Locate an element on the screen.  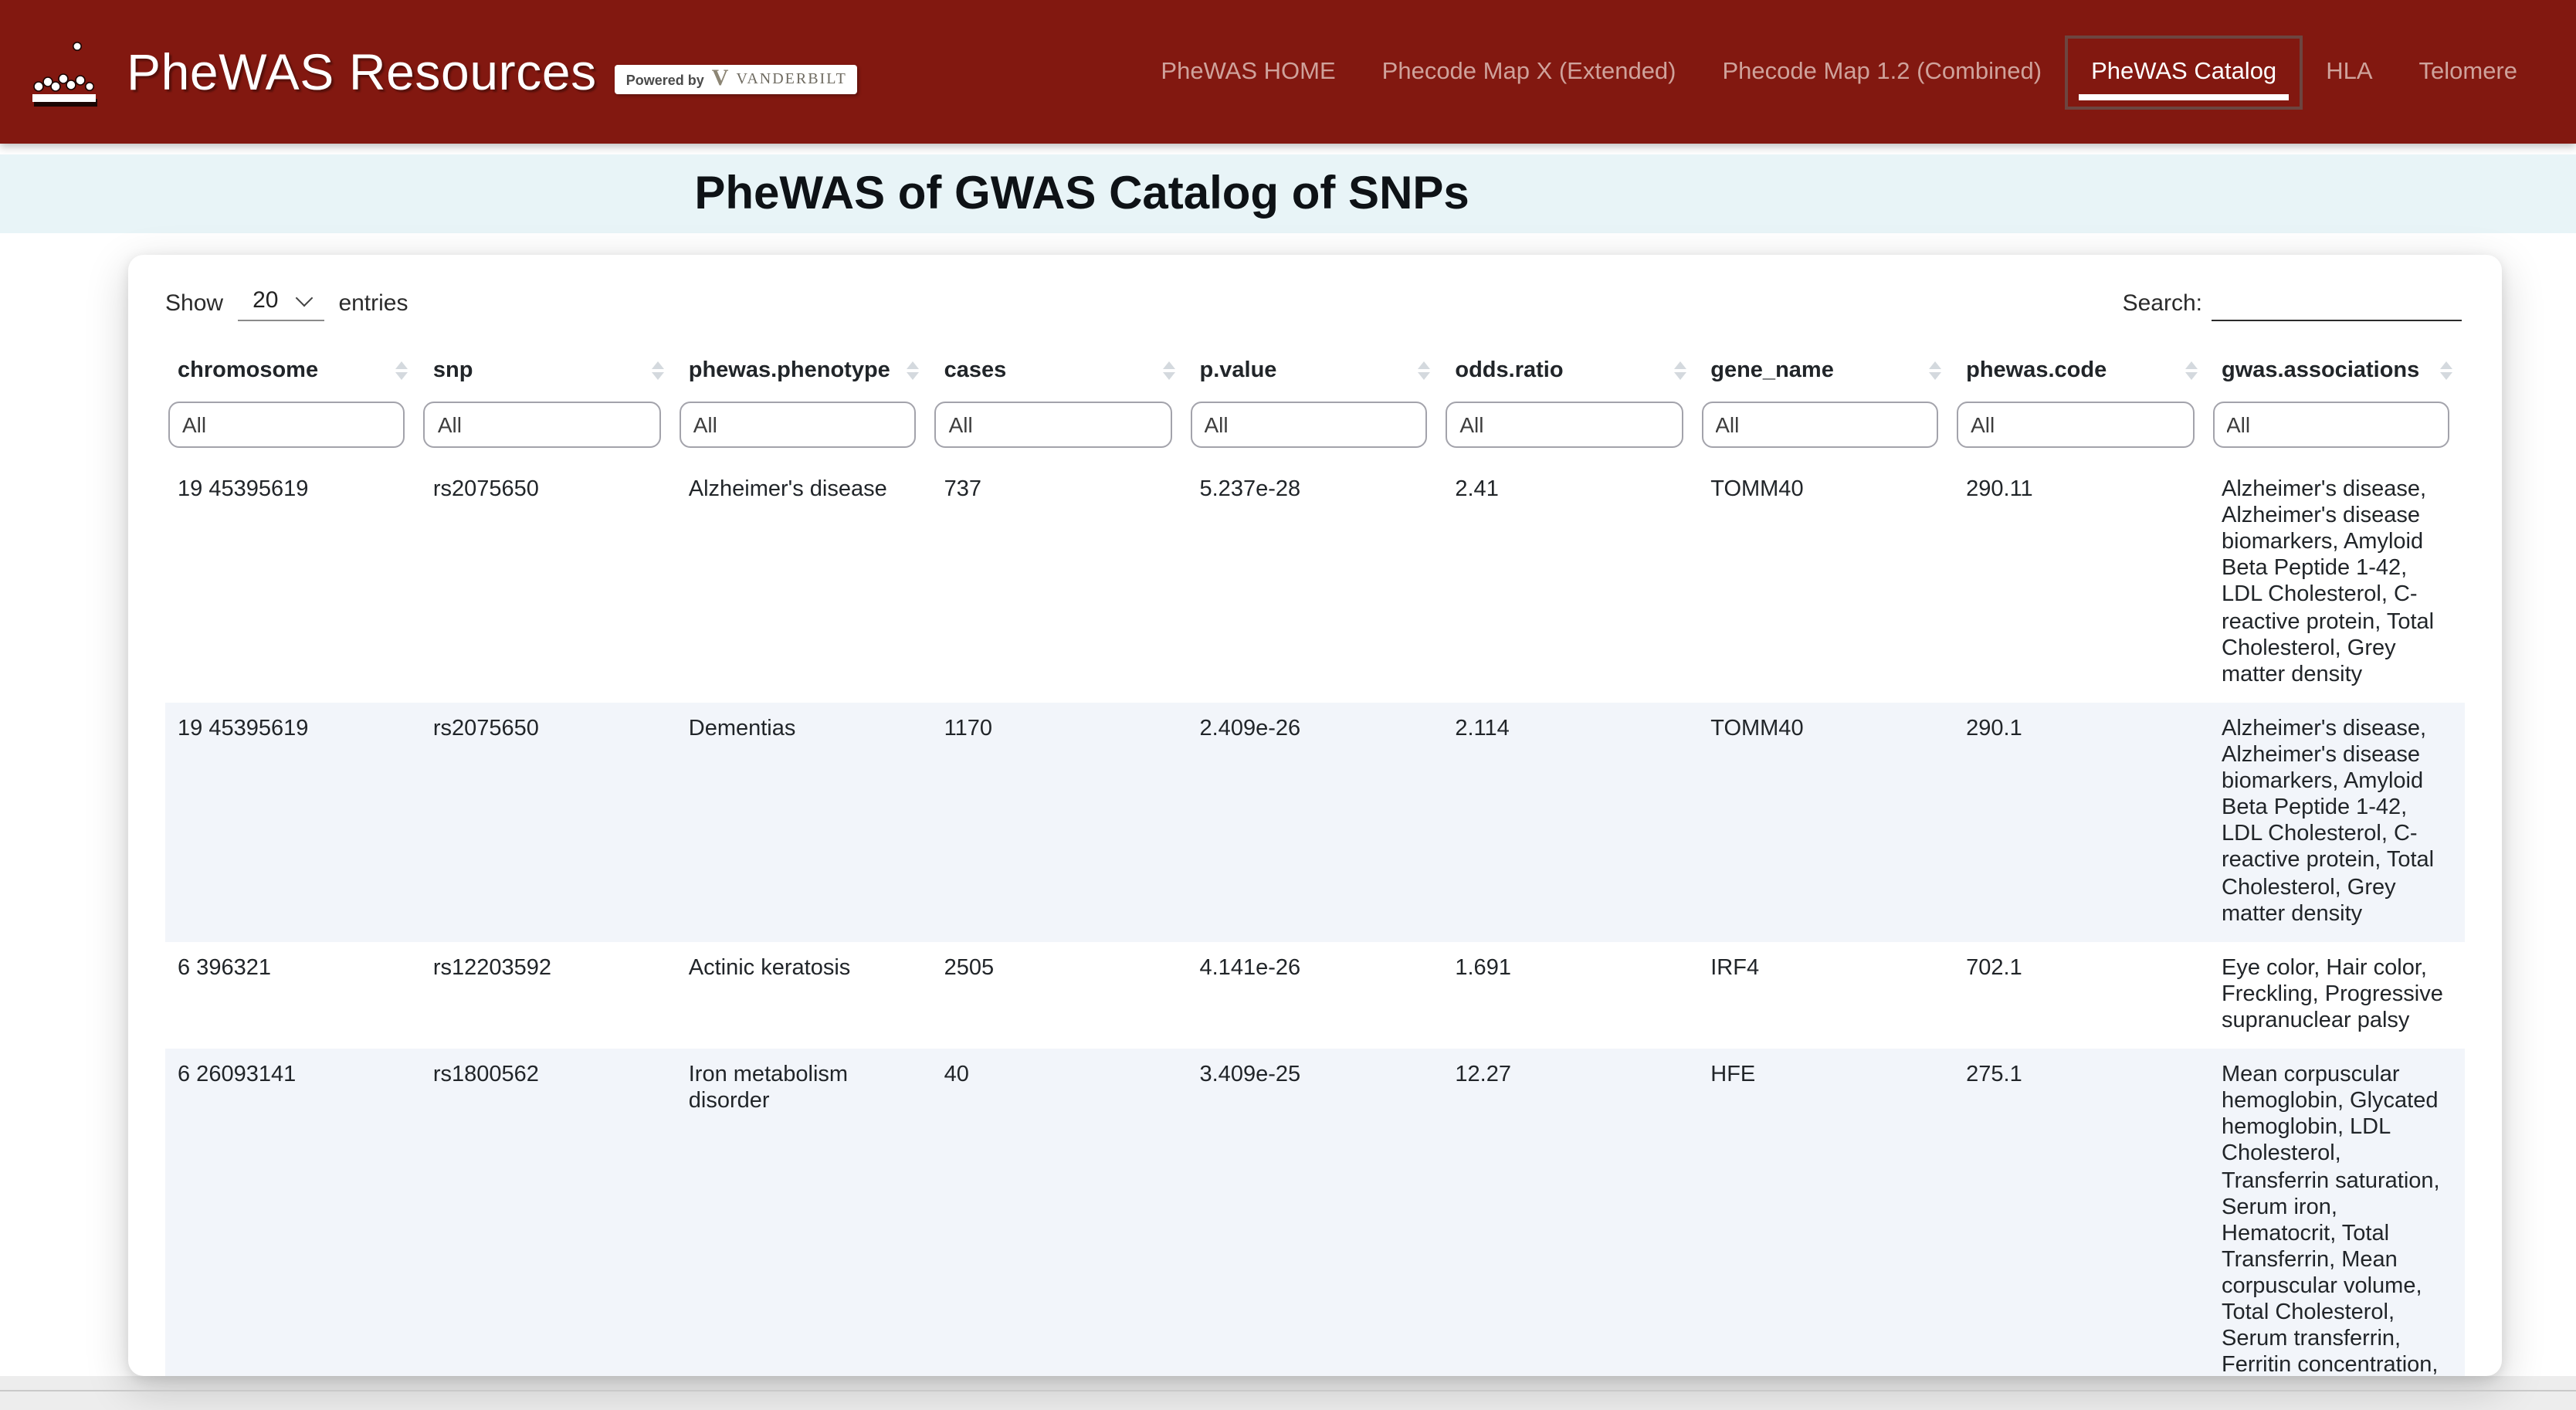
filter-cell-gwas-associations is located at coordinates (2337, 430).